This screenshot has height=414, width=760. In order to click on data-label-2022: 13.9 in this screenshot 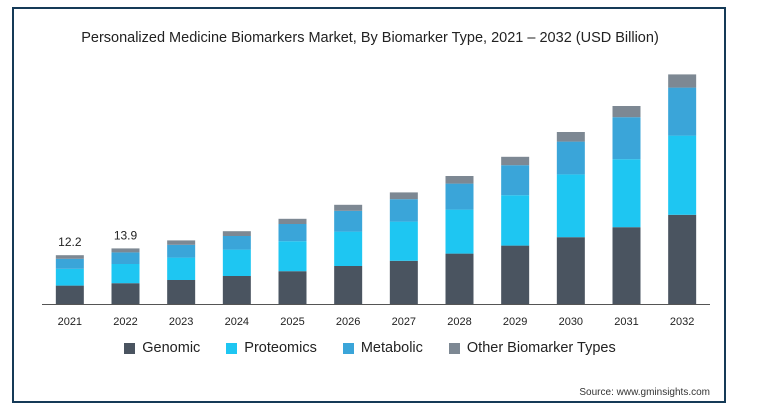, I will do `click(126, 235)`.